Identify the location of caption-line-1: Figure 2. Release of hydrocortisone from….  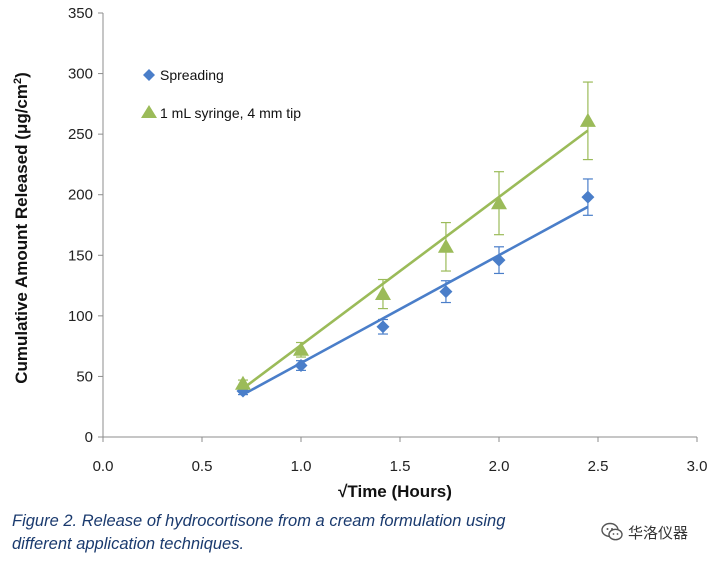
(259, 521).